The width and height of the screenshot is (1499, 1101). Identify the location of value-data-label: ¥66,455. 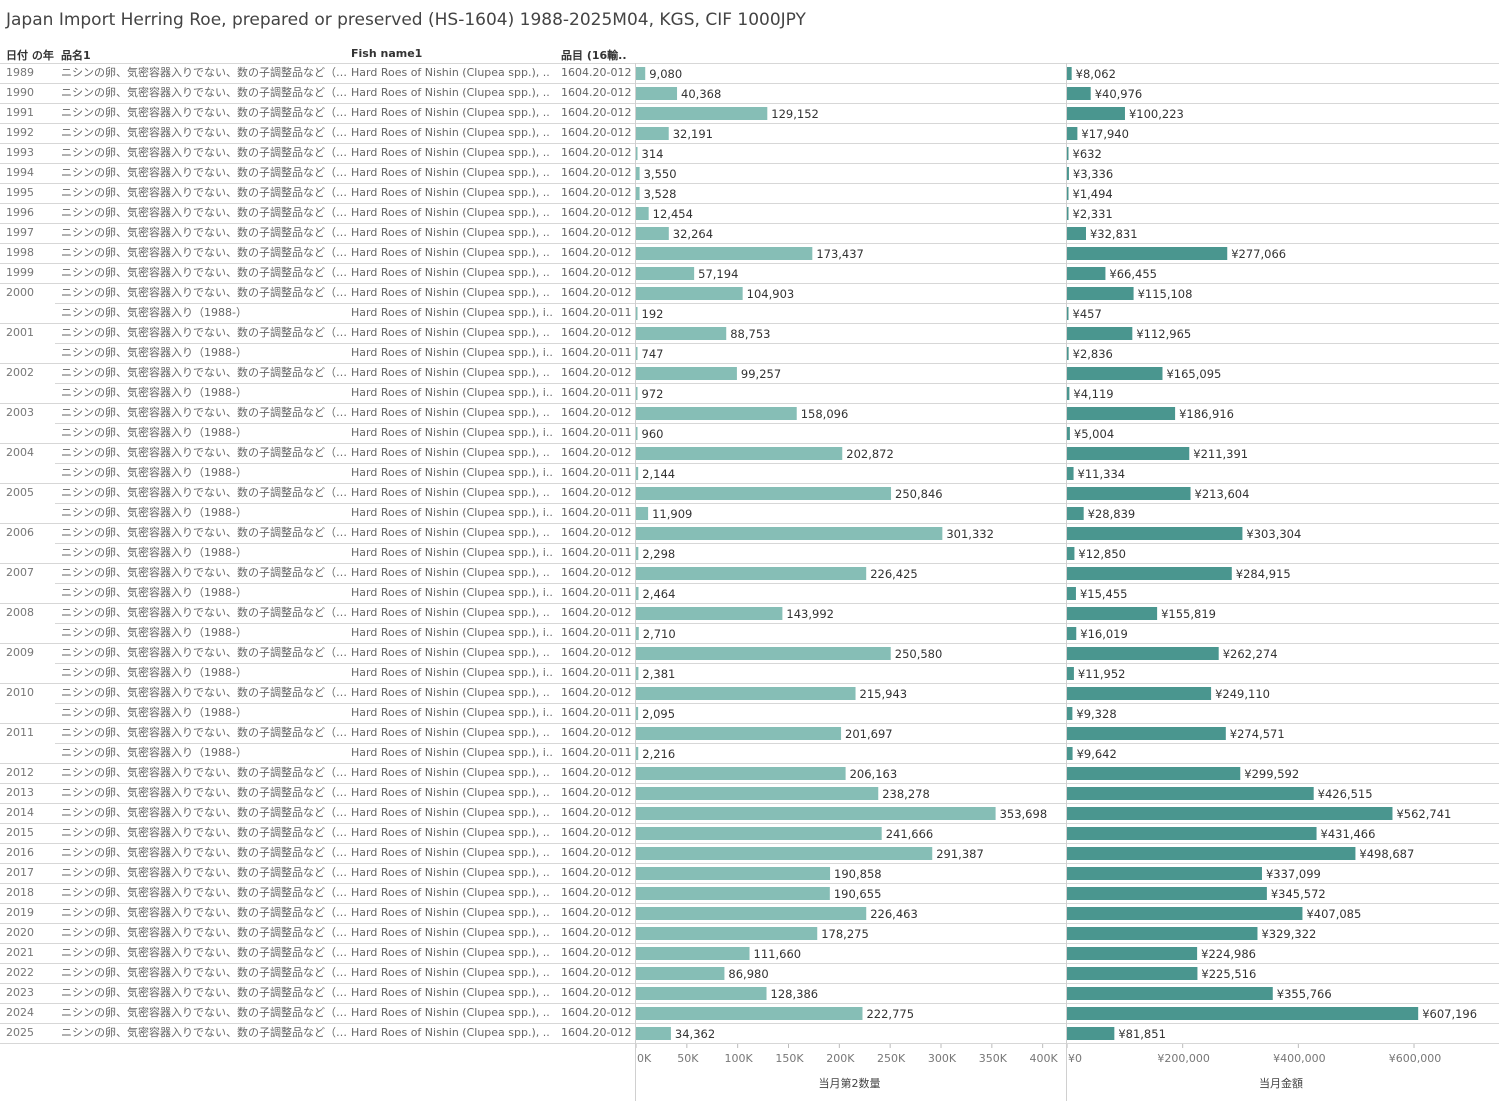
(1133, 274).